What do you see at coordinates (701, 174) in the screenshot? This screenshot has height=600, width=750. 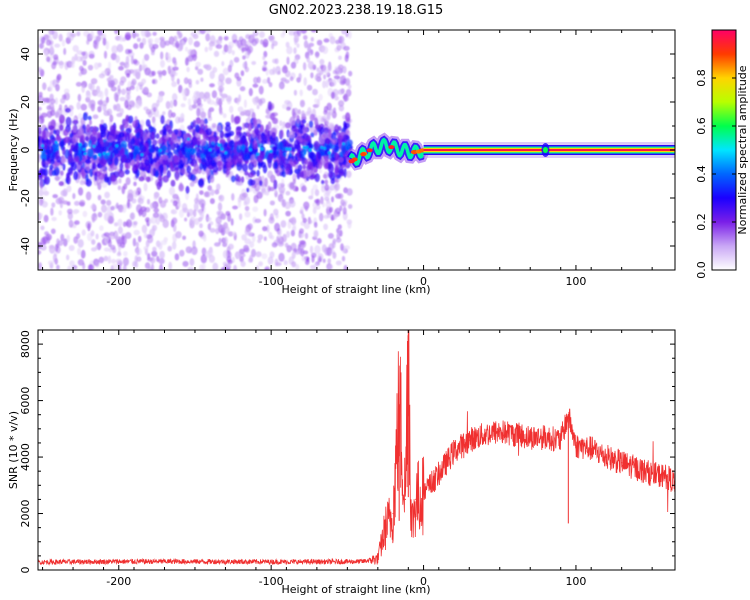 I see `colorbar-tick-label: 0.4` at bounding box center [701, 174].